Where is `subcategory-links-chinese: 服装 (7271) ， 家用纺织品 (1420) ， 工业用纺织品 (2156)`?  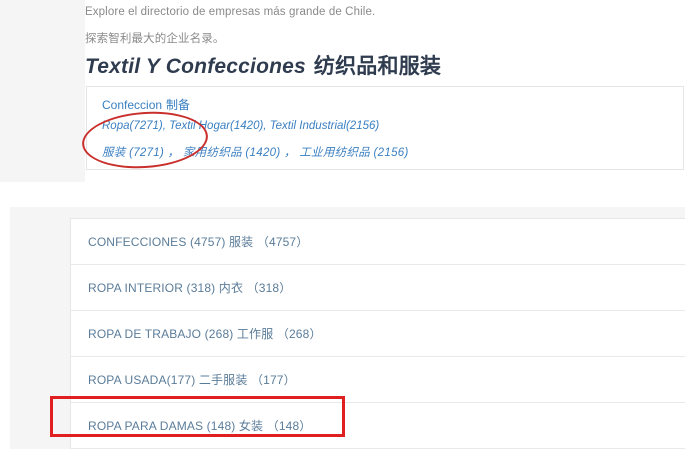
subcategory-links-chinese: 服装 (7271) ， 家用纺织品 (1420) ， 工业用纺织品 (2156) is located at coordinates (255, 153).